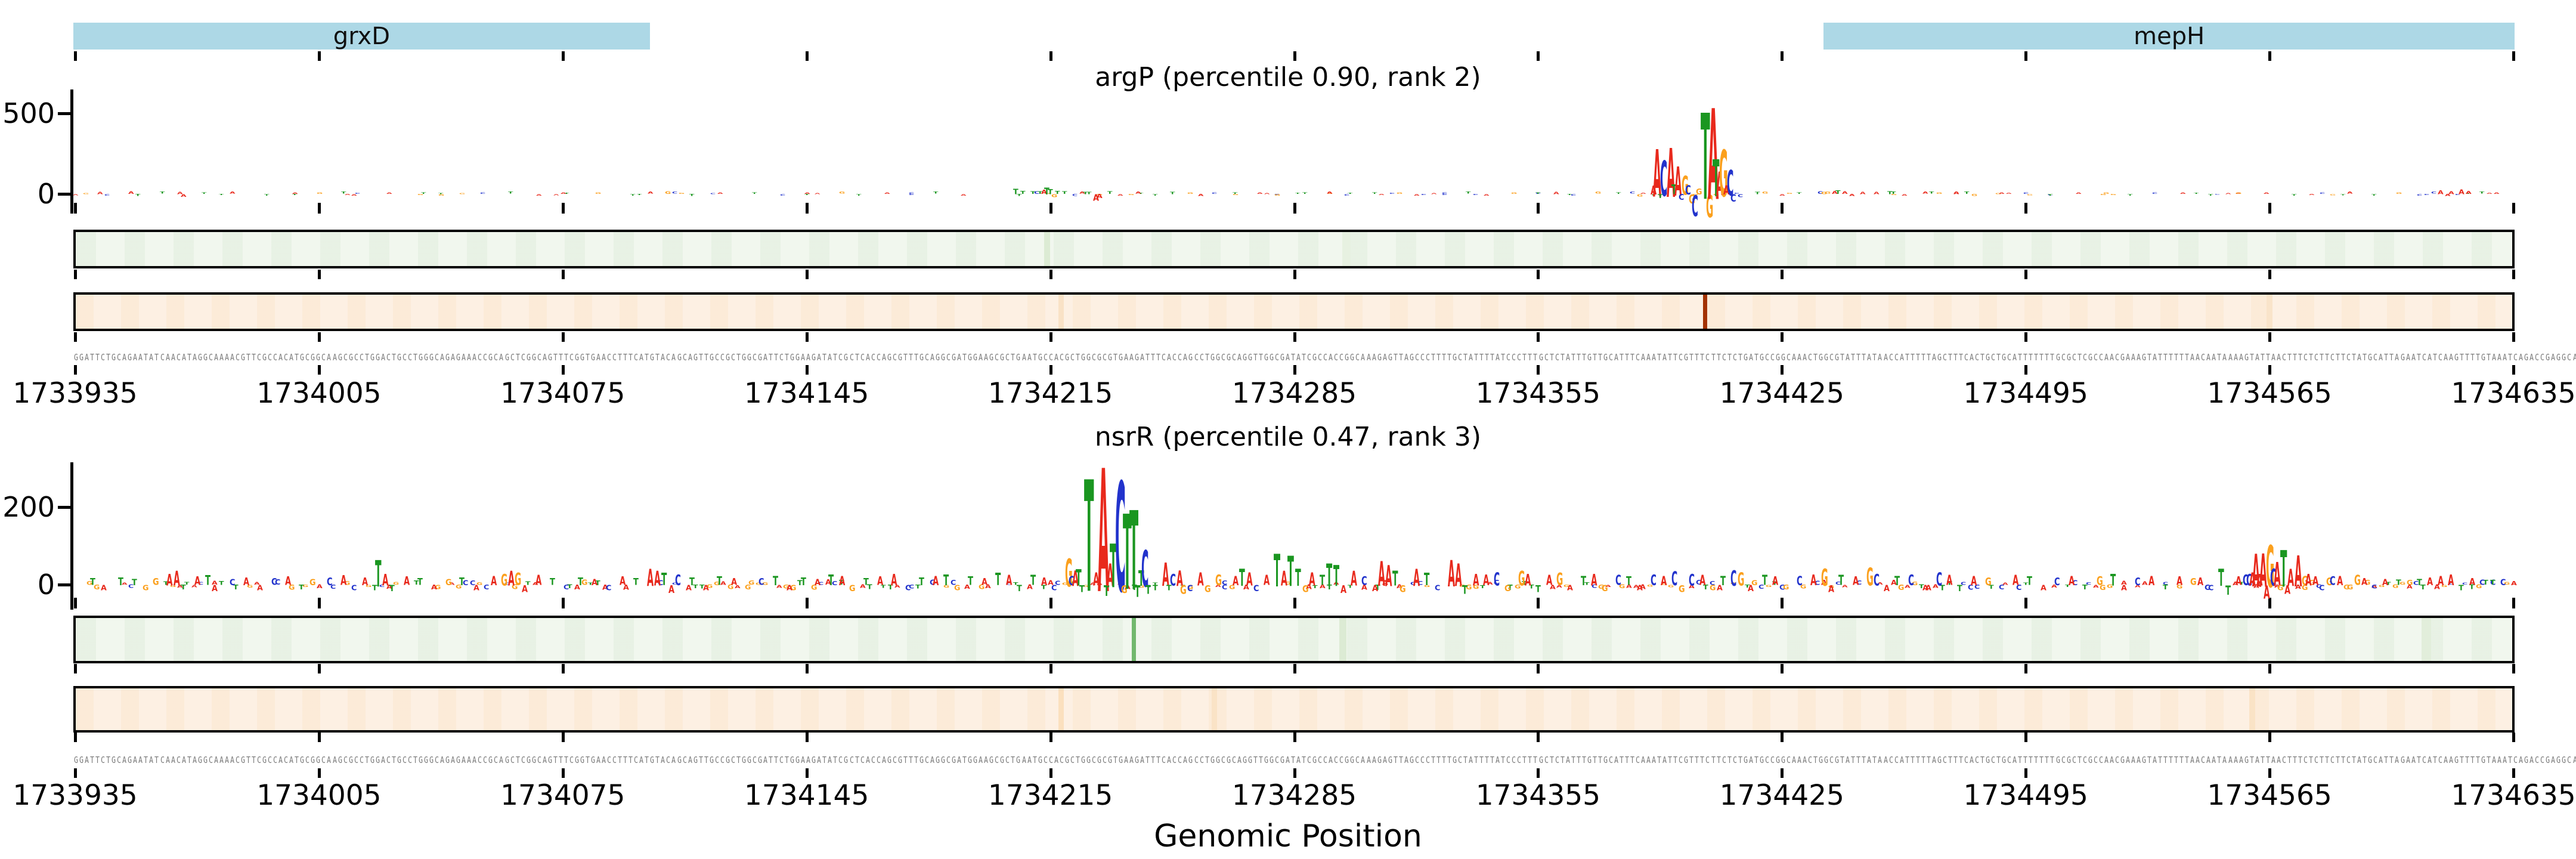 This screenshot has width=2576, height=859. I want to click on panel-argP-logo-letter-A: A, so click(1925, 193).